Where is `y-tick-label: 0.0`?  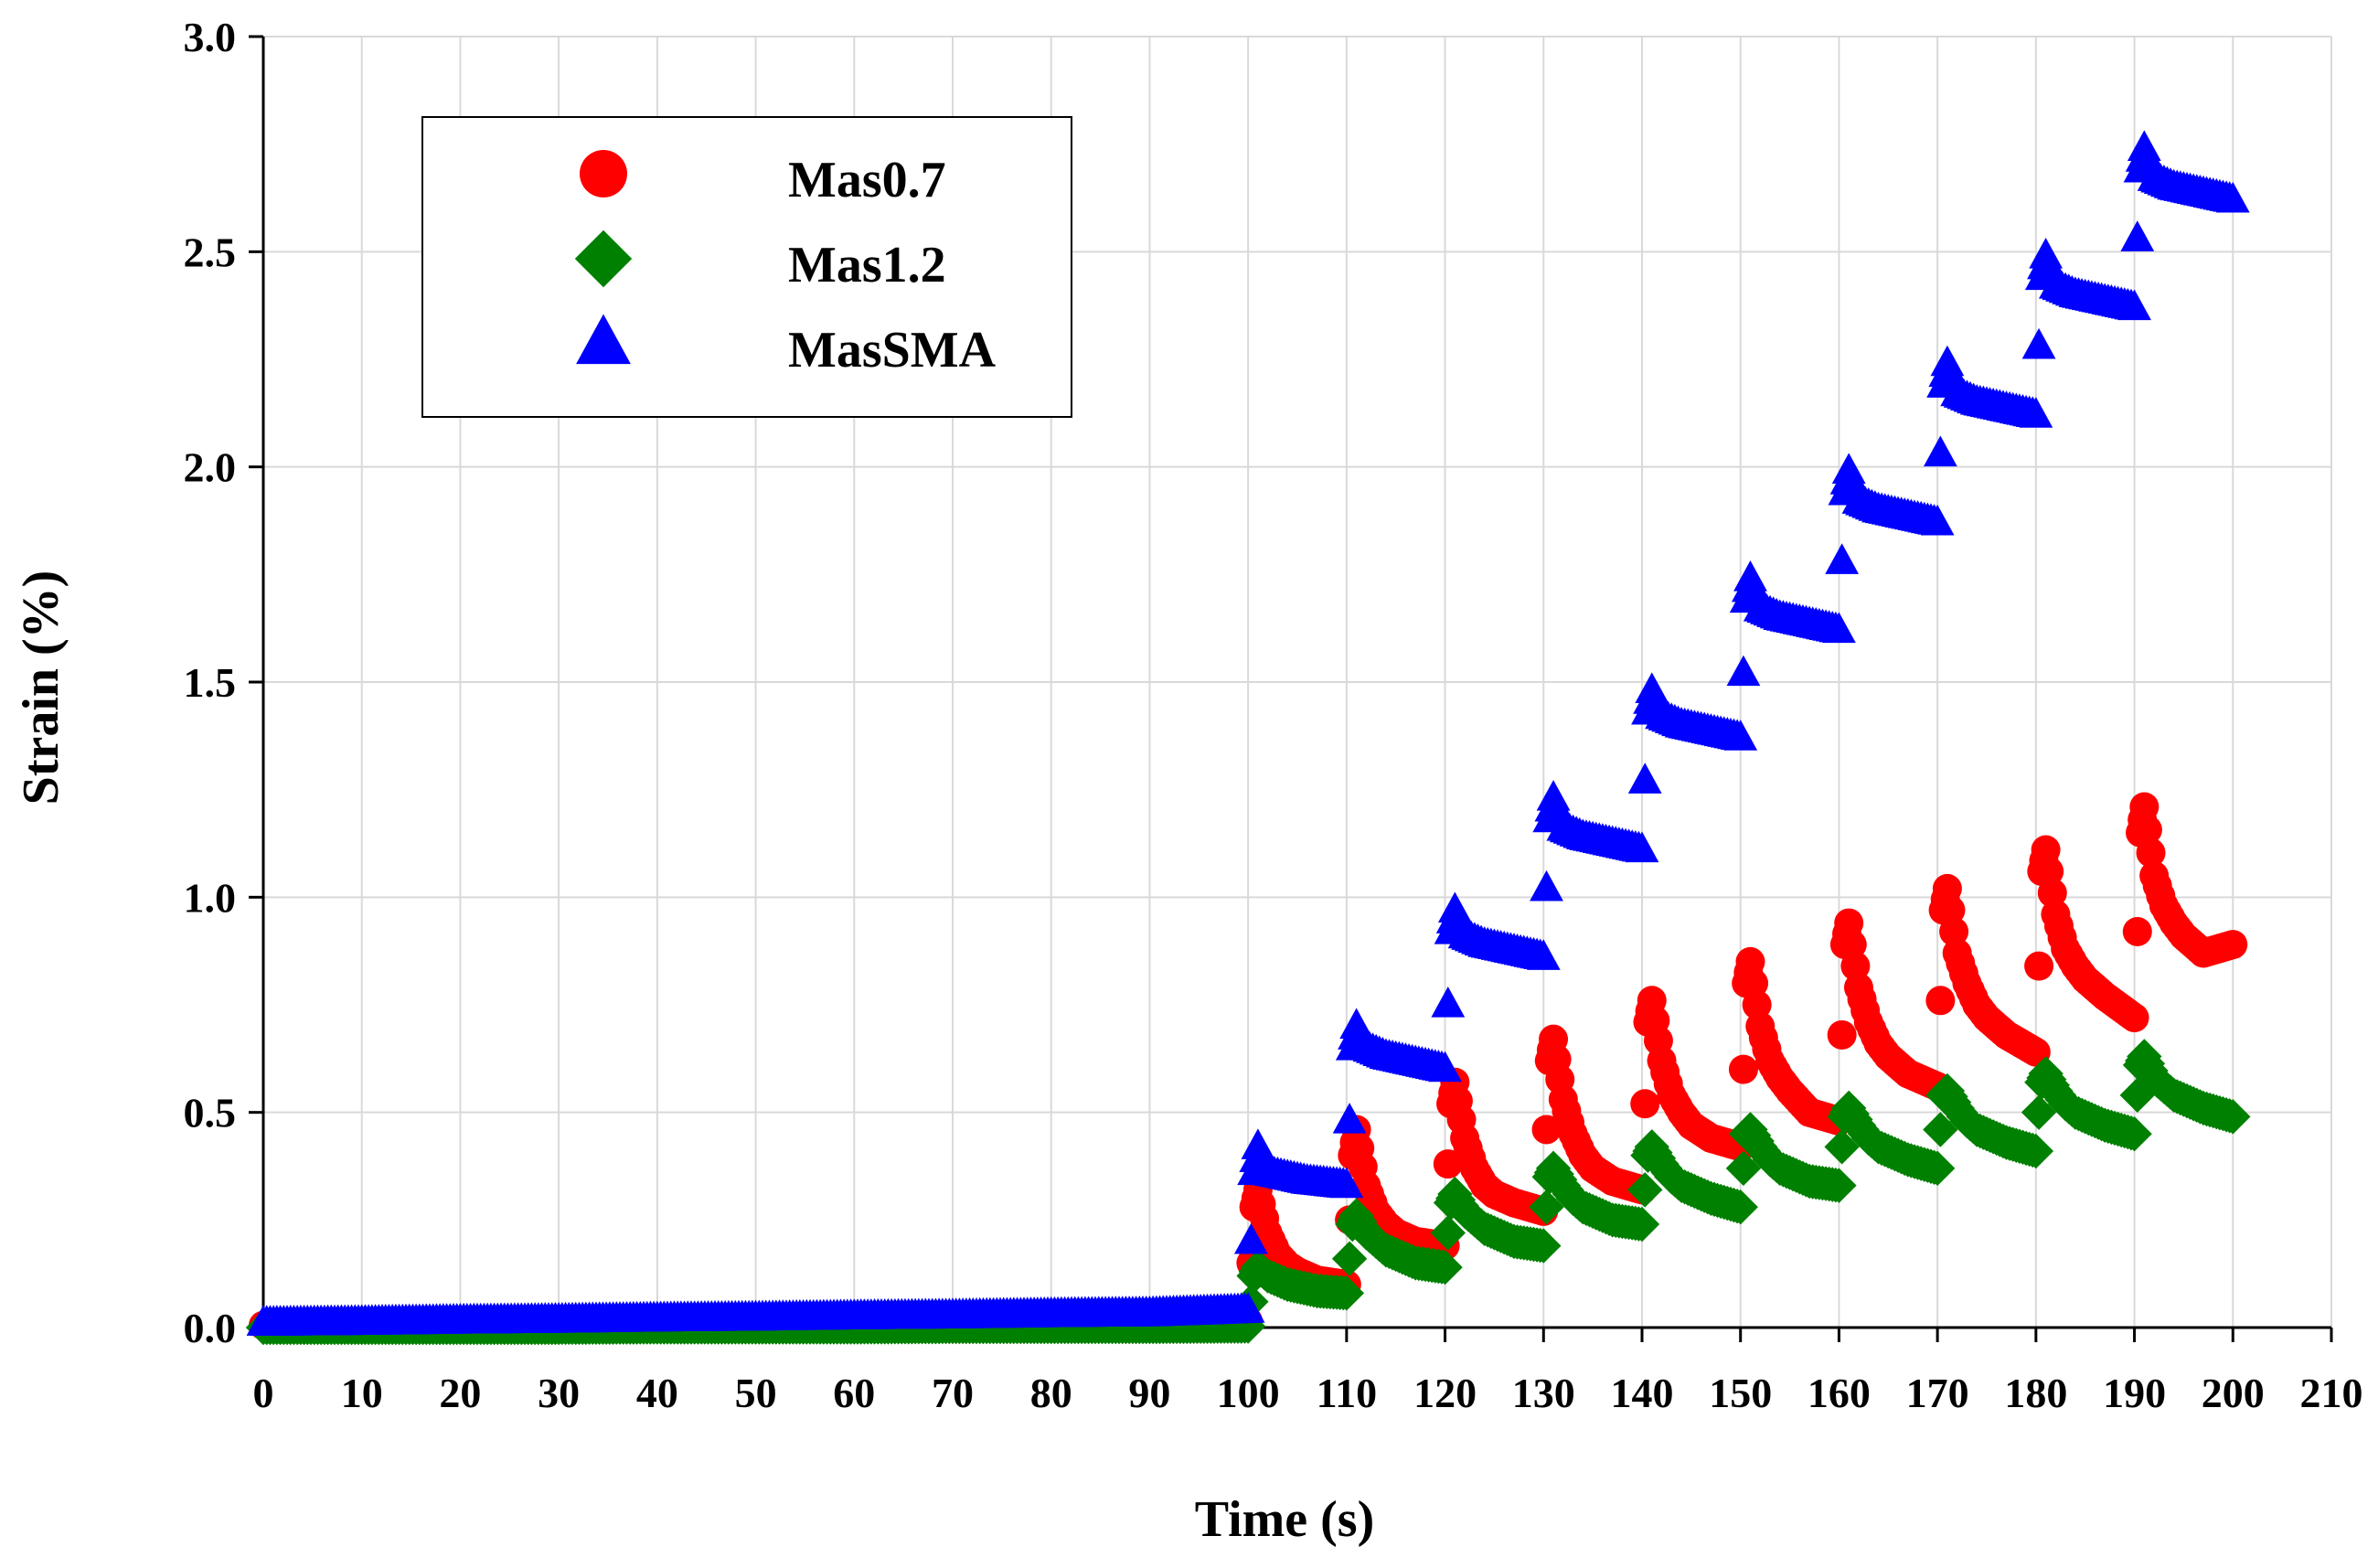
y-tick-label: 0.0 is located at coordinates (210, 1328).